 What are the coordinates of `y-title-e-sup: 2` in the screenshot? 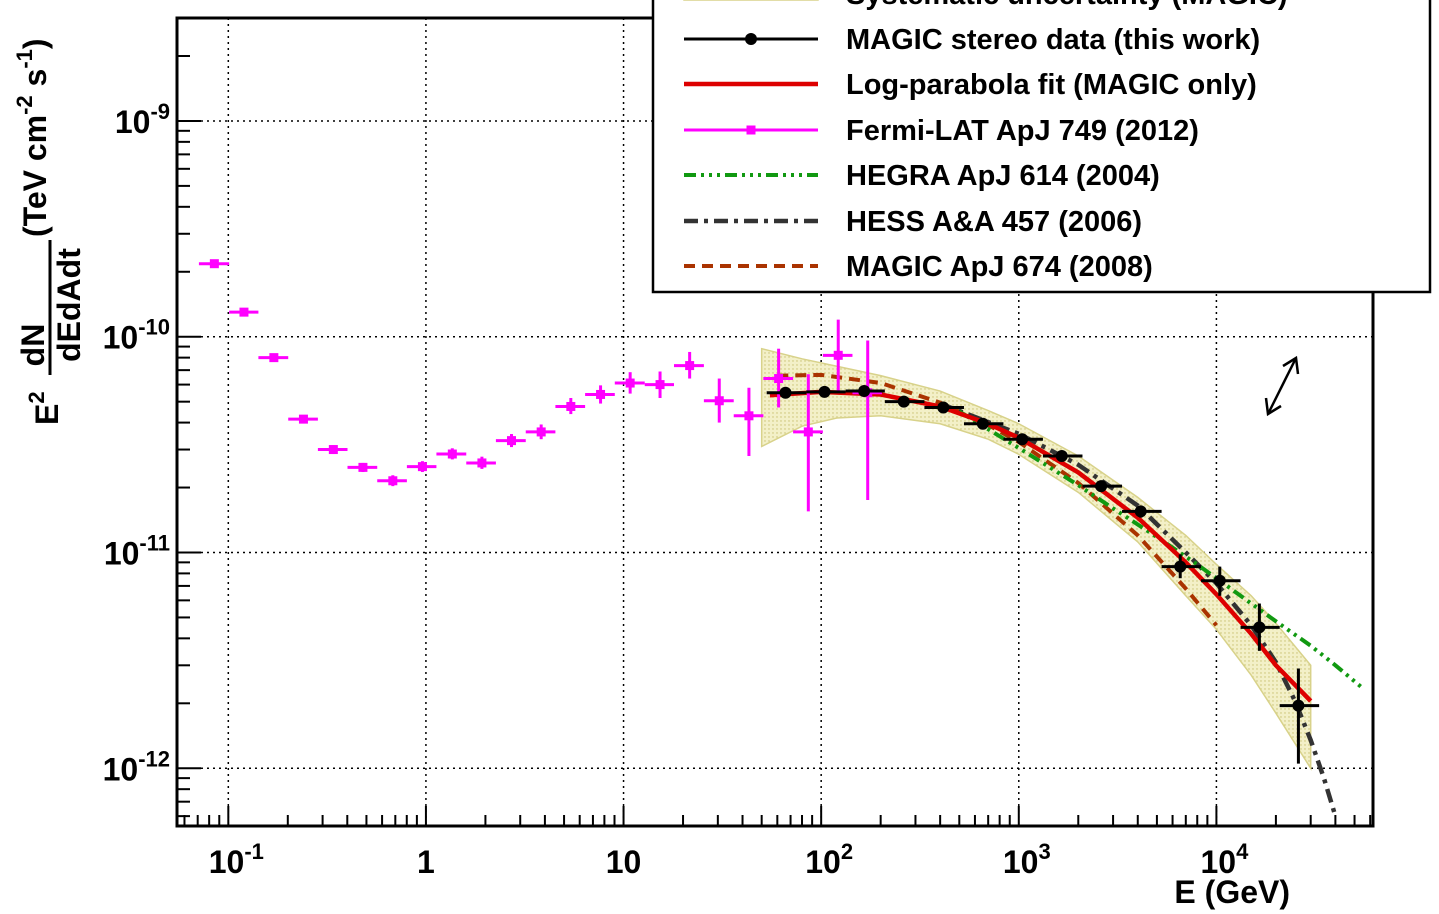 It's located at (36, 397).